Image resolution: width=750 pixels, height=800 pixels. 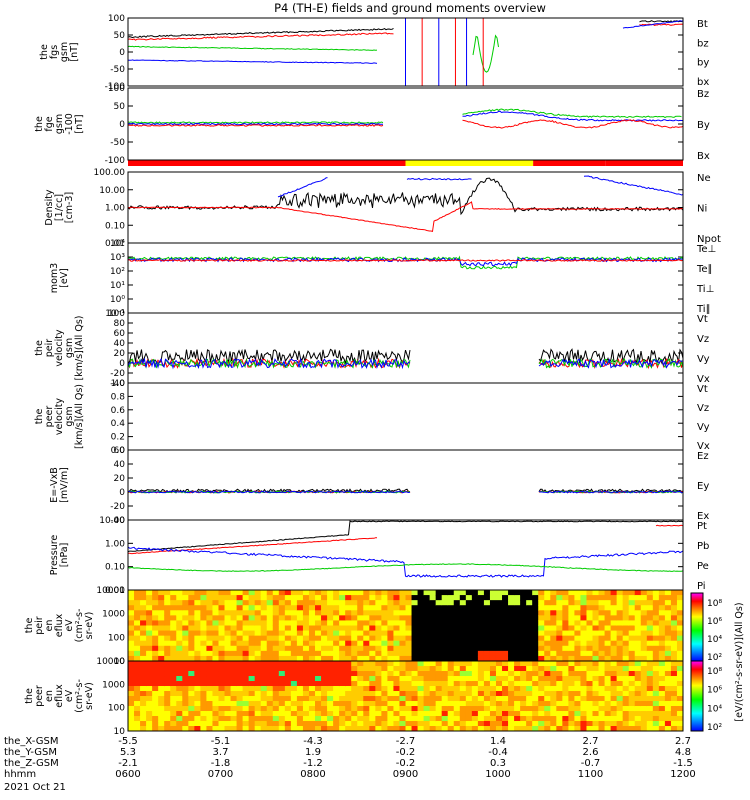 What do you see at coordinates (115, 568) in the screenshot?
I see `ytick-label: 0.10` at bounding box center [115, 568].